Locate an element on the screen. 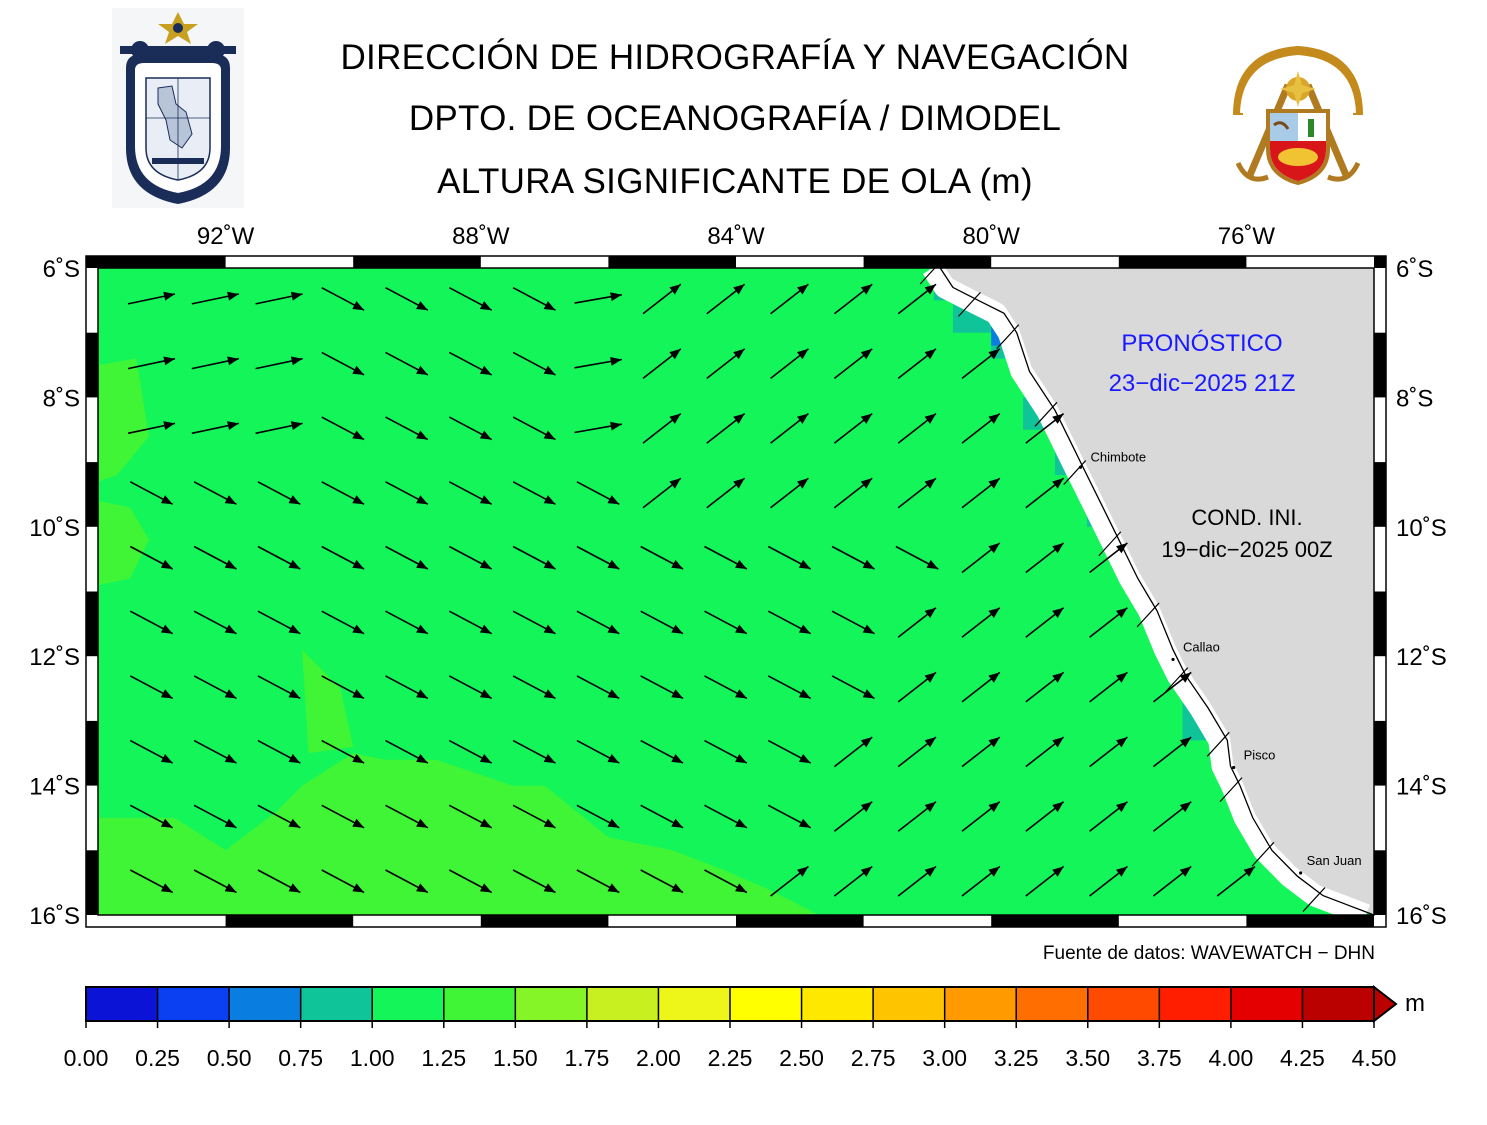  frame-corner is located at coordinates (1380, 262).